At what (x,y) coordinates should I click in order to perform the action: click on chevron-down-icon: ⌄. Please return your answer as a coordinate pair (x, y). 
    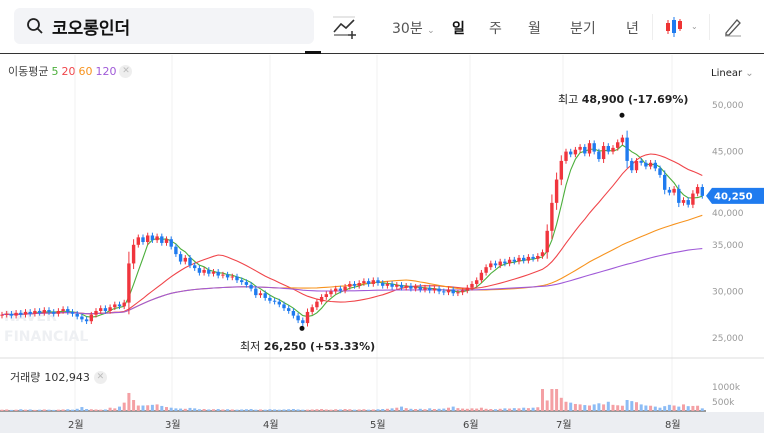
    Looking at the image, I should click on (749, 73).